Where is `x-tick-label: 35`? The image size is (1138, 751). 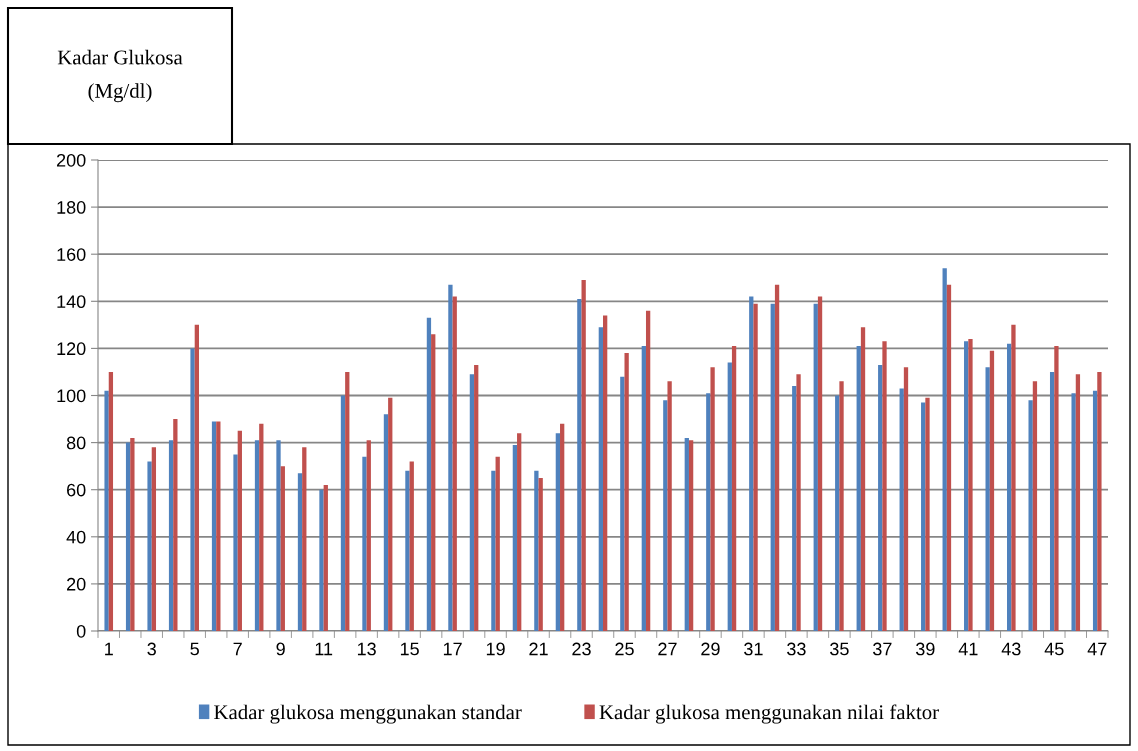
x-tick-label: 35 is located at coordinates (839, 649).